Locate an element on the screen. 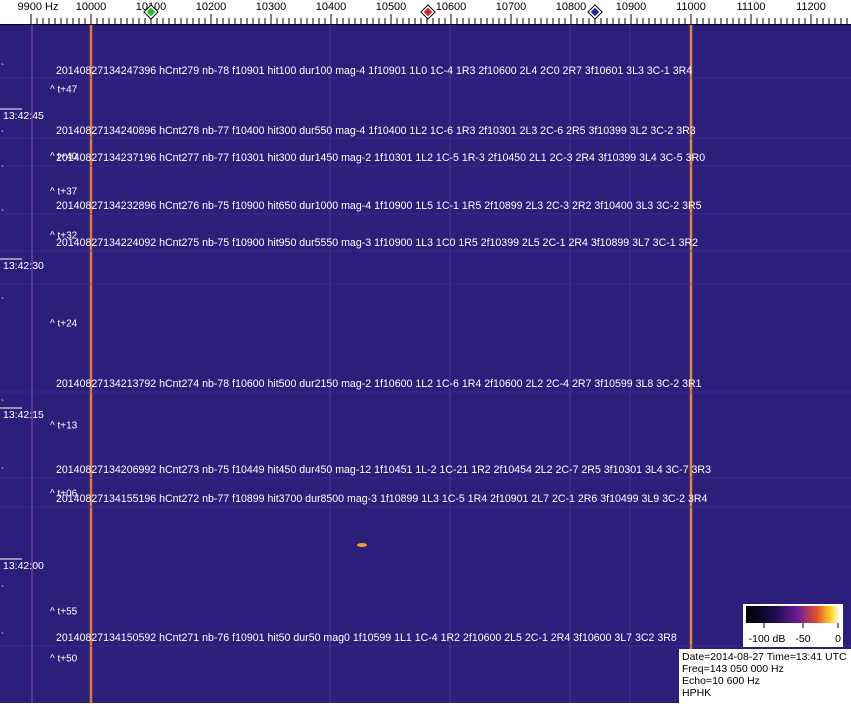  axis-label: 9900 Hz is located at coordinates (38, 7).